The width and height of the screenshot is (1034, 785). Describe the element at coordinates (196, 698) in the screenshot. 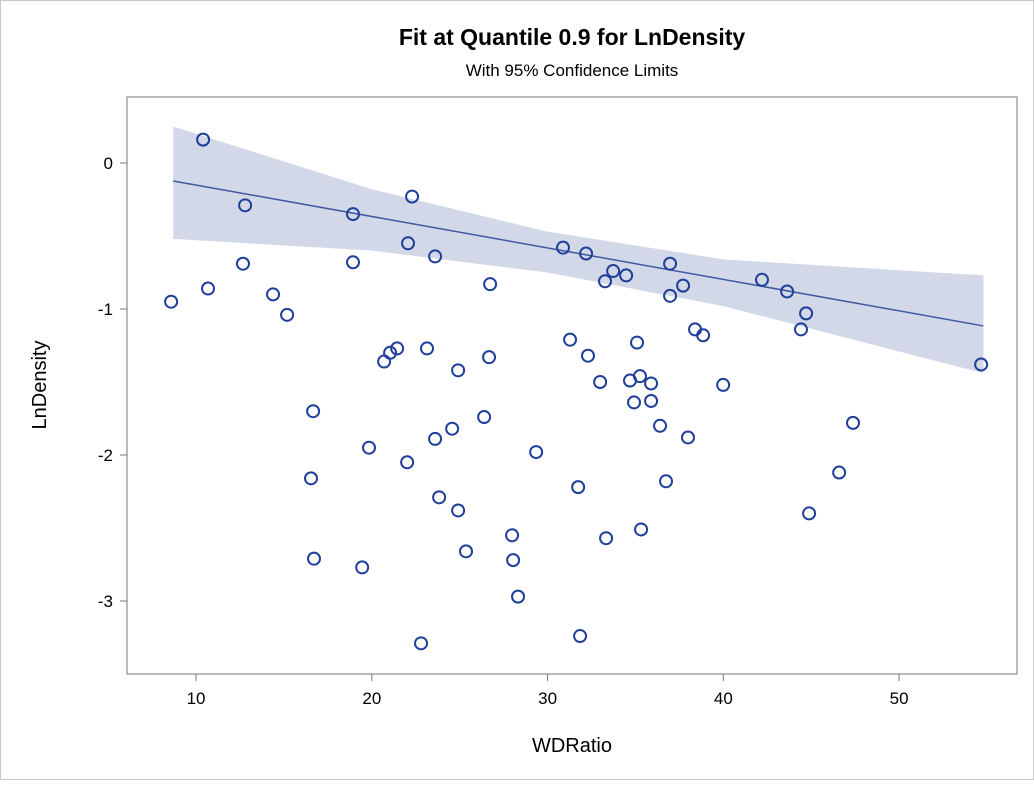

I see `x-tick-label: 10` at that location.